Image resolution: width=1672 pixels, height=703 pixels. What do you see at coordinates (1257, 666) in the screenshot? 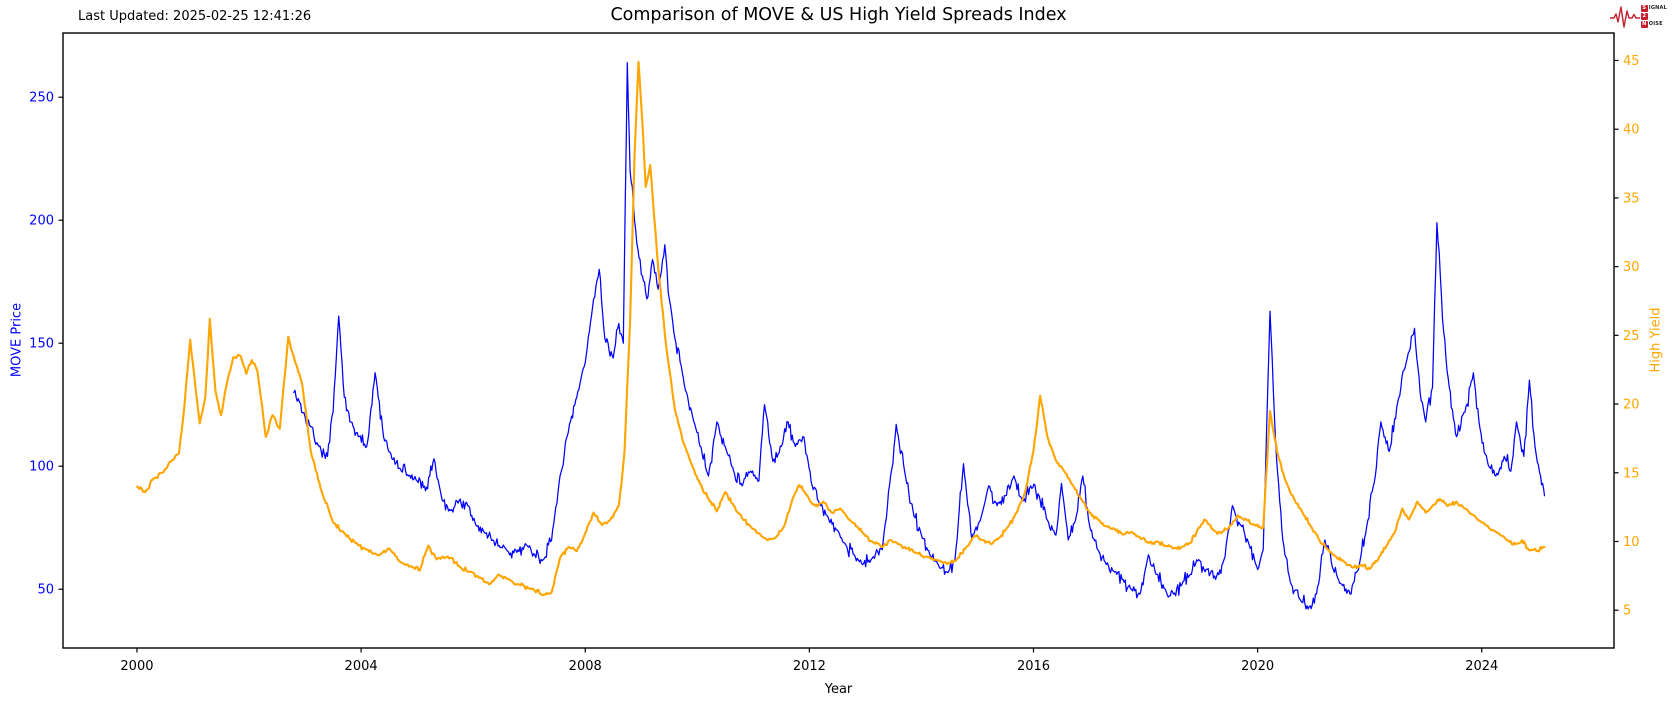
I see `x-tick-label: 2020` at bounding box center [1257, 666].